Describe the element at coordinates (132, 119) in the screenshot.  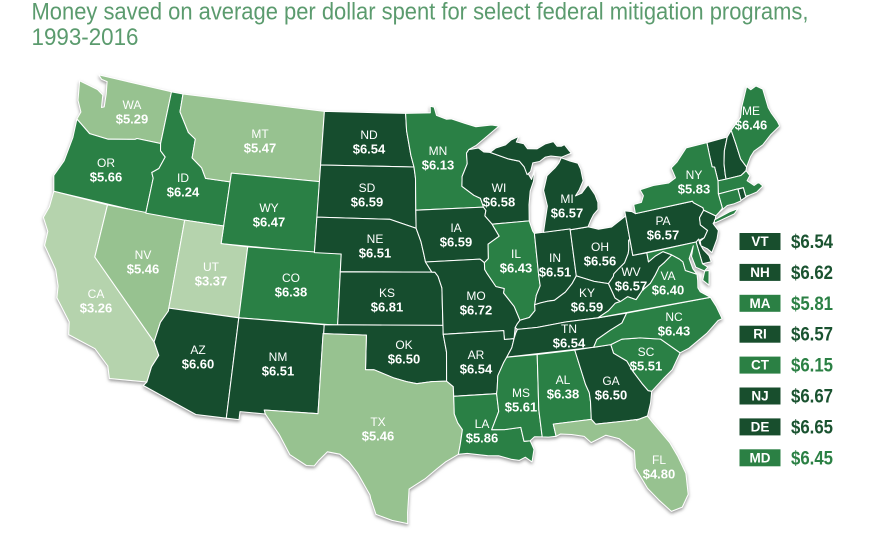
I see `svg-text: $5.29` at that location.